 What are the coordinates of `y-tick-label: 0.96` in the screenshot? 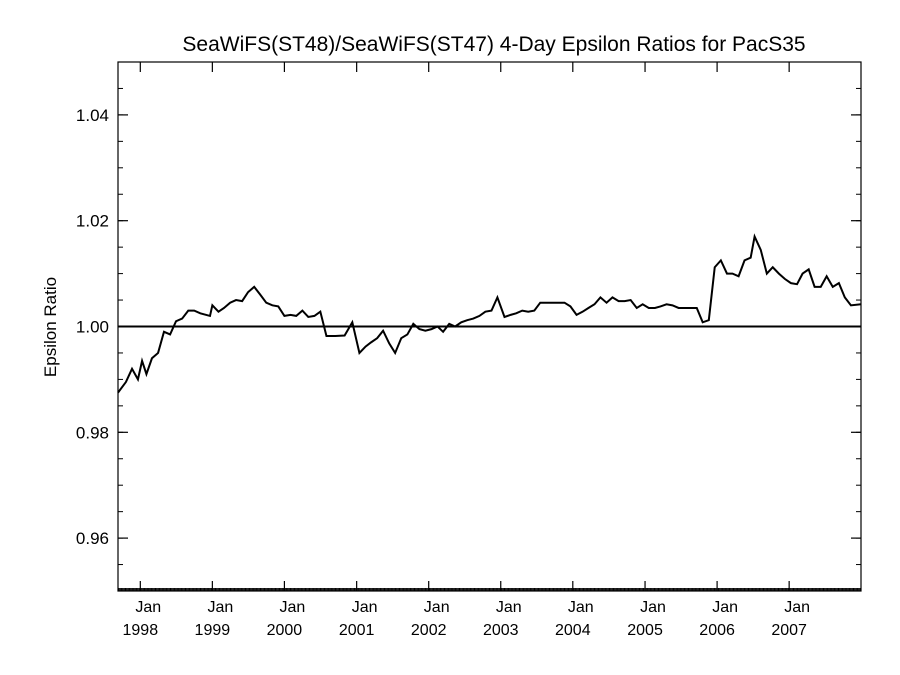 It's located at (92, 538).